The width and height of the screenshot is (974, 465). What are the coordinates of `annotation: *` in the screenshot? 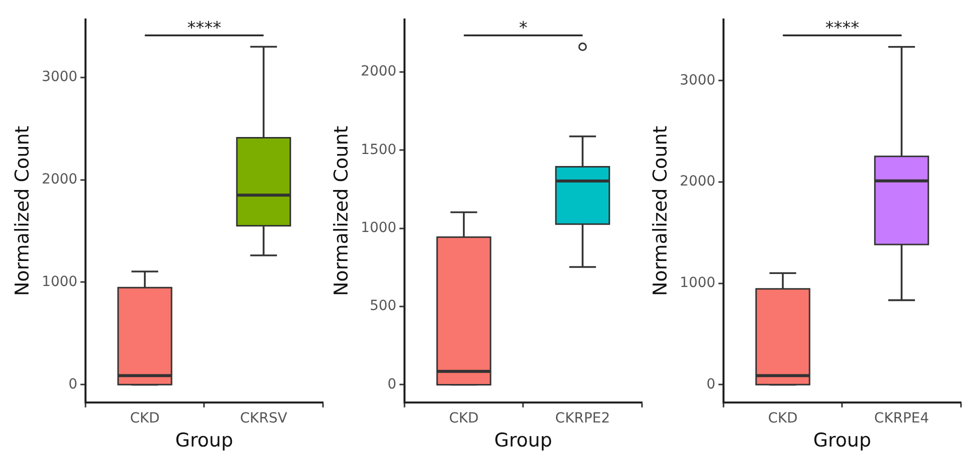 It's located at (523, 28).